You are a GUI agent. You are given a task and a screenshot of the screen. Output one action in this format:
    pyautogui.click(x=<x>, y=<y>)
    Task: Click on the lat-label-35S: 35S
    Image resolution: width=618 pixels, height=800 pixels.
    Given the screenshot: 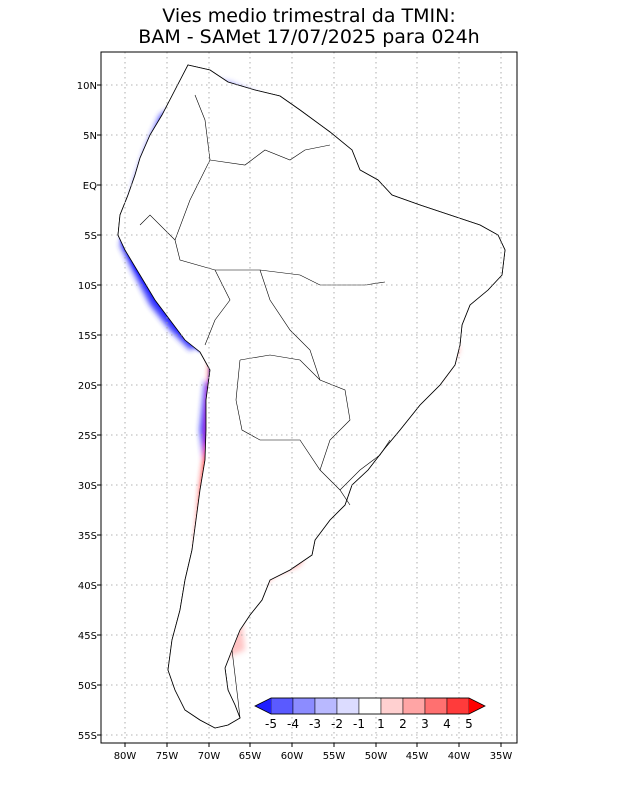 What is the action you would take?
    pyautogui.click(x=87, y=536)
    